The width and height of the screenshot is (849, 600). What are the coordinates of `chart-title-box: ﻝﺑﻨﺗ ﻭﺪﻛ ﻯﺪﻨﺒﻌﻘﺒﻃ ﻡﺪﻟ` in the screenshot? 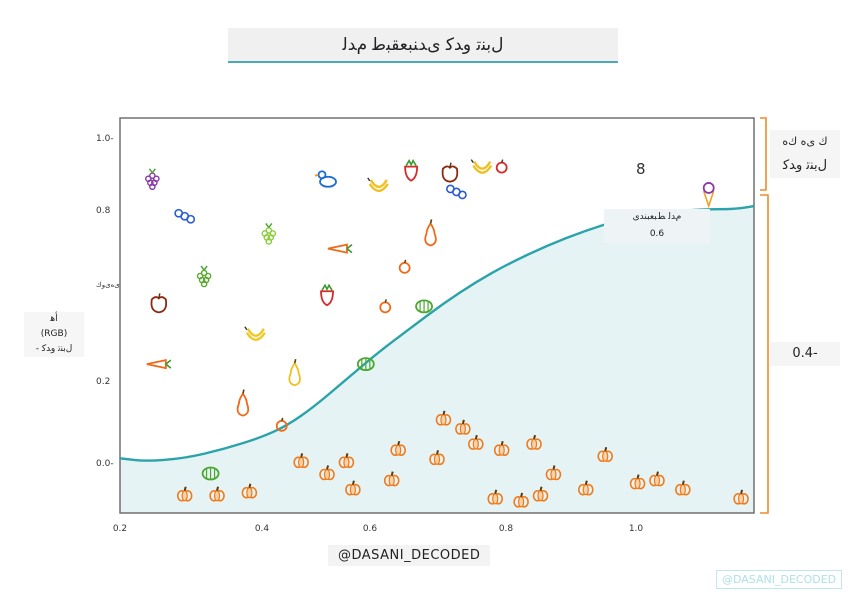 It's located at (423, 45).